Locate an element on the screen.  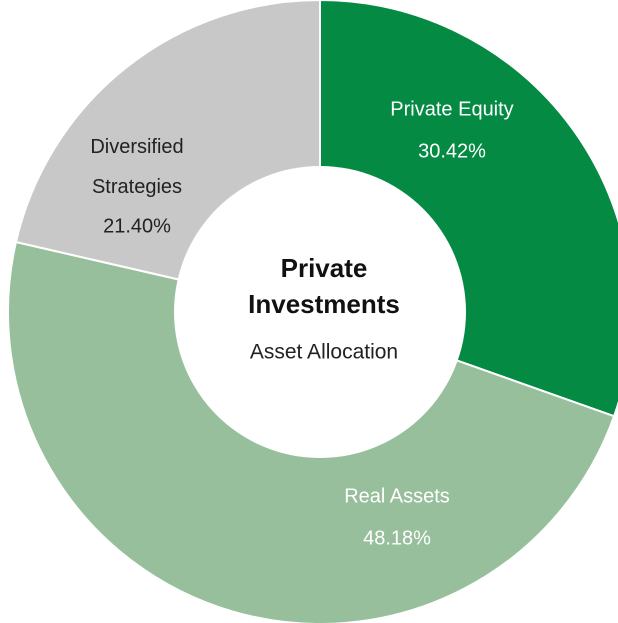
value-label: 21.40% is located at coordinates (137, 226).